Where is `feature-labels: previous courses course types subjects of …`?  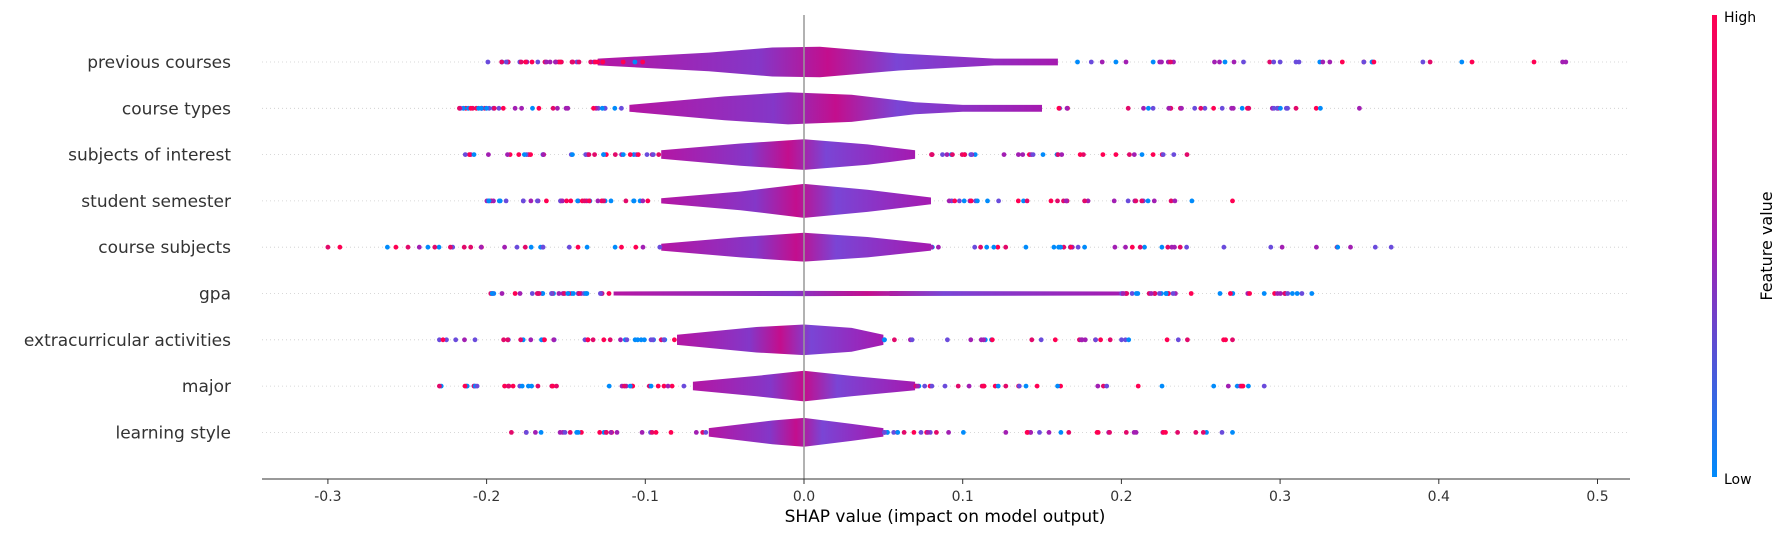 feature-labels: previous courses course types subjects of … is located at coordinates (127, 248).